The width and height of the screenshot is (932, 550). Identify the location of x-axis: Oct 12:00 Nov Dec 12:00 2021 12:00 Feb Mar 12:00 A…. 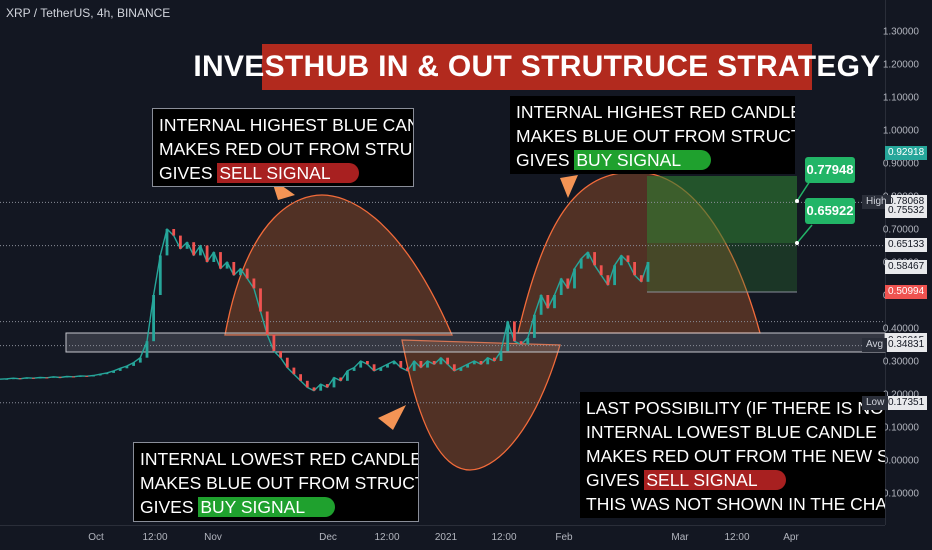
(443, 537).